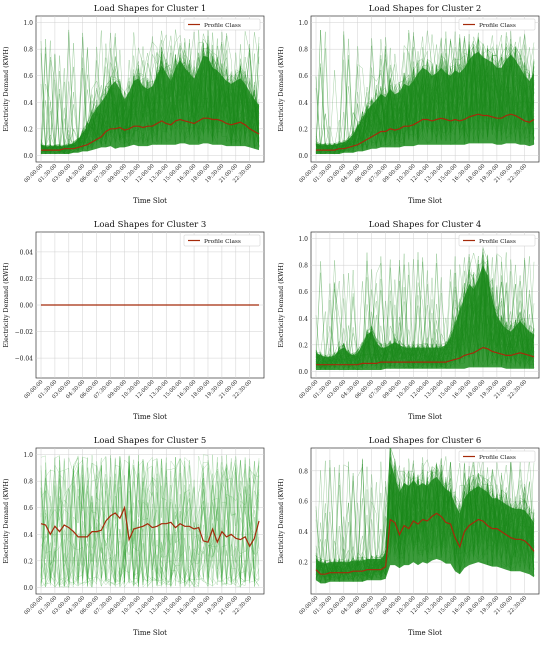  Describe the element at coordinates (27, 279) in the screenshot. I see `y-tick-label: 0.02` at that location.